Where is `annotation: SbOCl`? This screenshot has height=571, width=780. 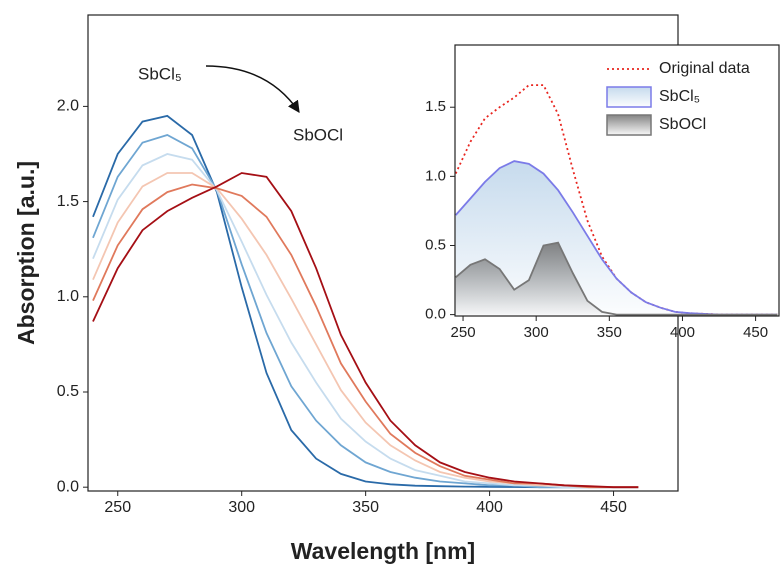
annotation: SbOCl is located at coordinates (318, 134).